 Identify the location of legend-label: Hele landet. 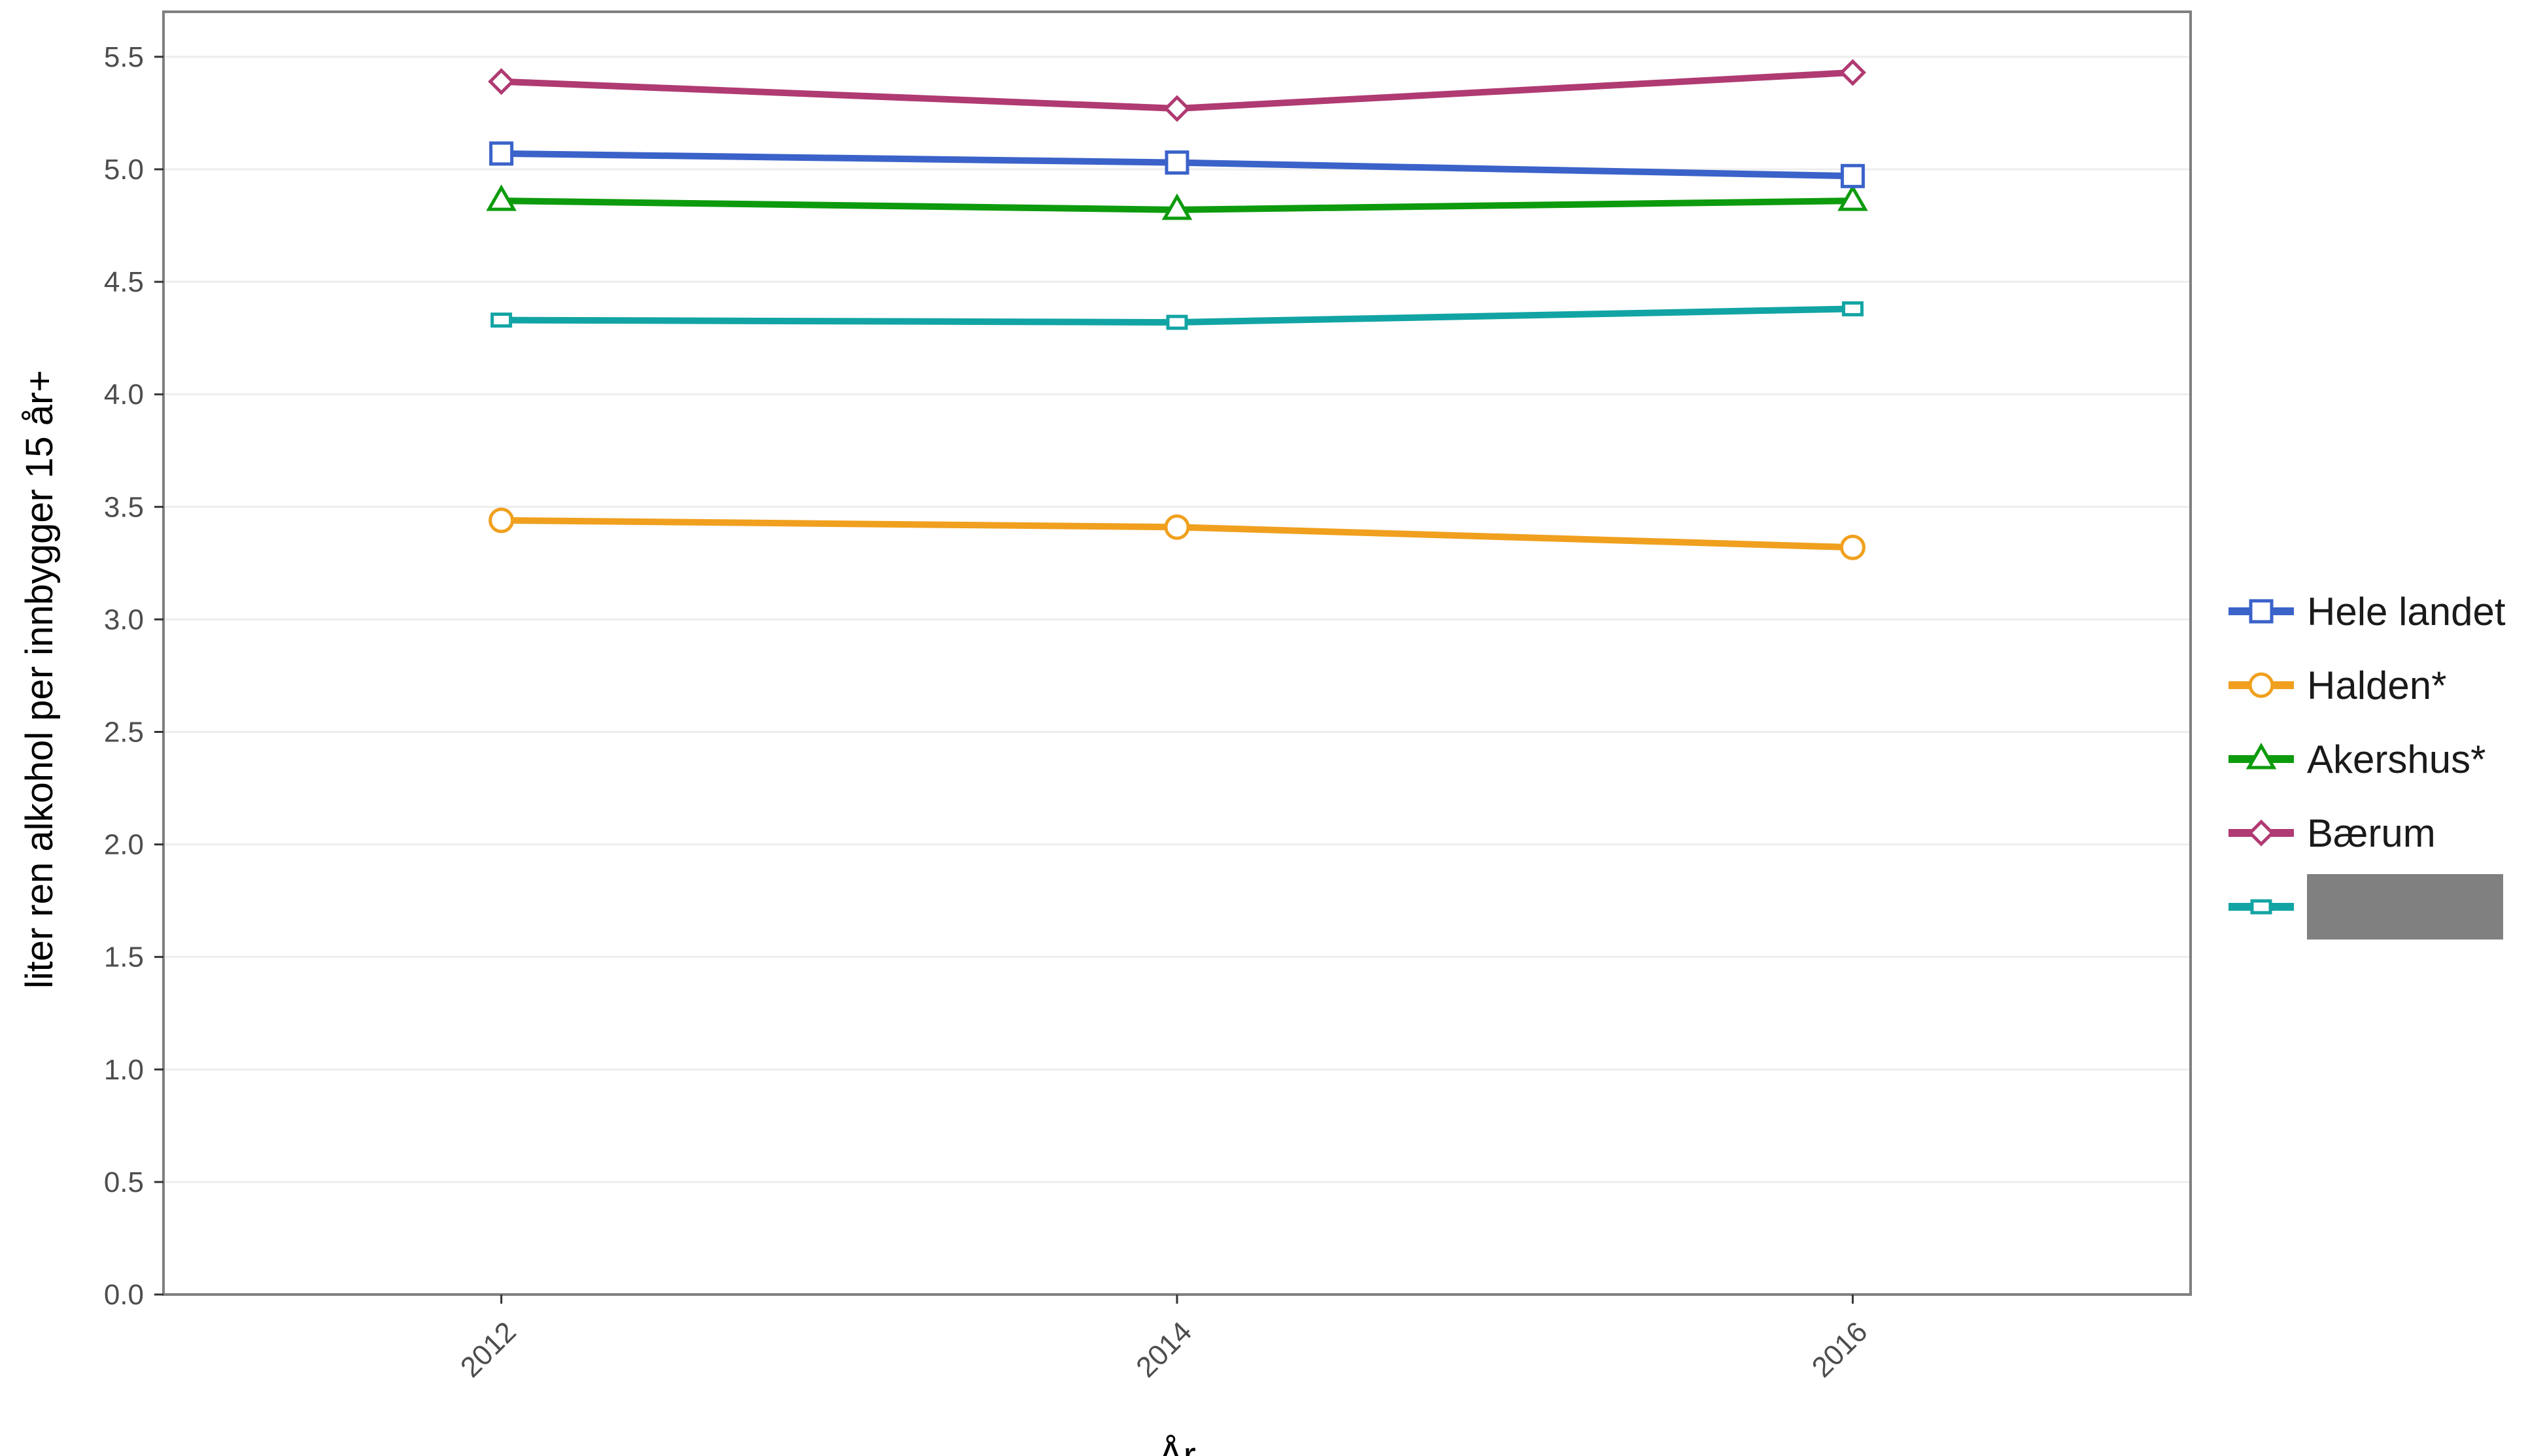
(2406, 612).